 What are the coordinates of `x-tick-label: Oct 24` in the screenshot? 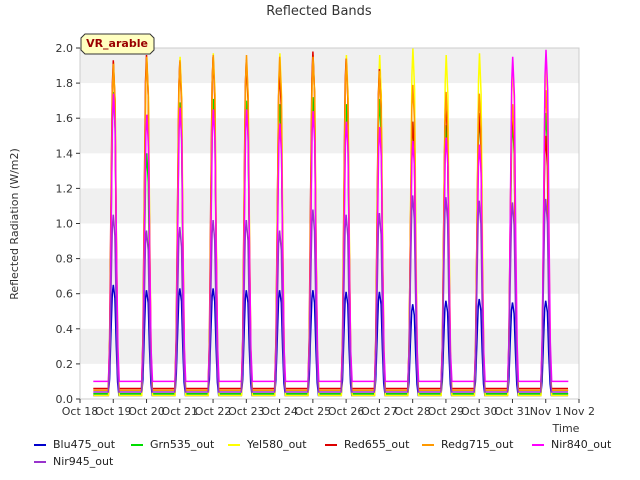 It's located at (279, 411).